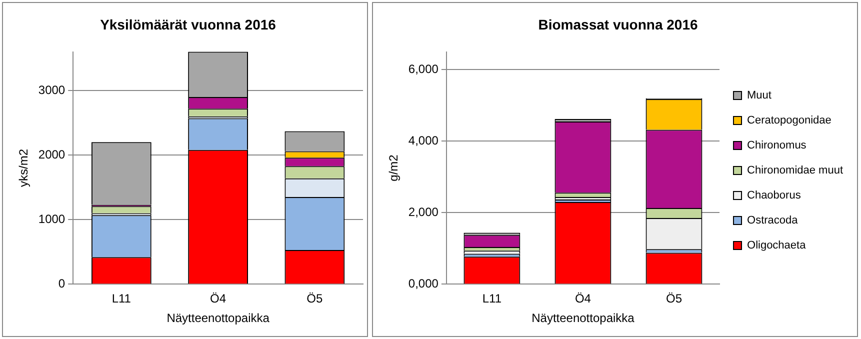  What do you see at coordinates (618, 24) in the screenshot?
I see `chart-title: Biomassat vuonna 2016` at bounding box center [618, 24].